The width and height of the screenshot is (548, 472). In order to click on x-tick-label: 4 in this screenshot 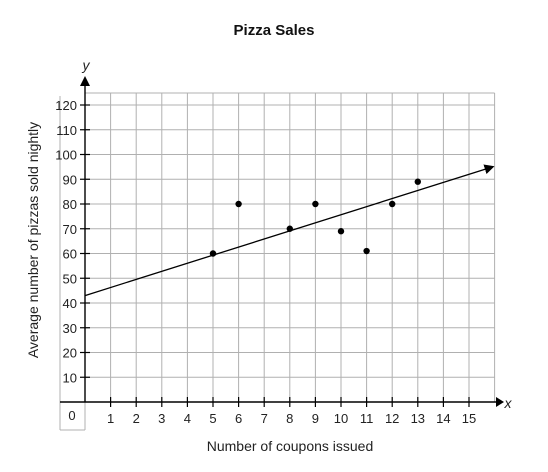, I will do `click(187, 418)`.